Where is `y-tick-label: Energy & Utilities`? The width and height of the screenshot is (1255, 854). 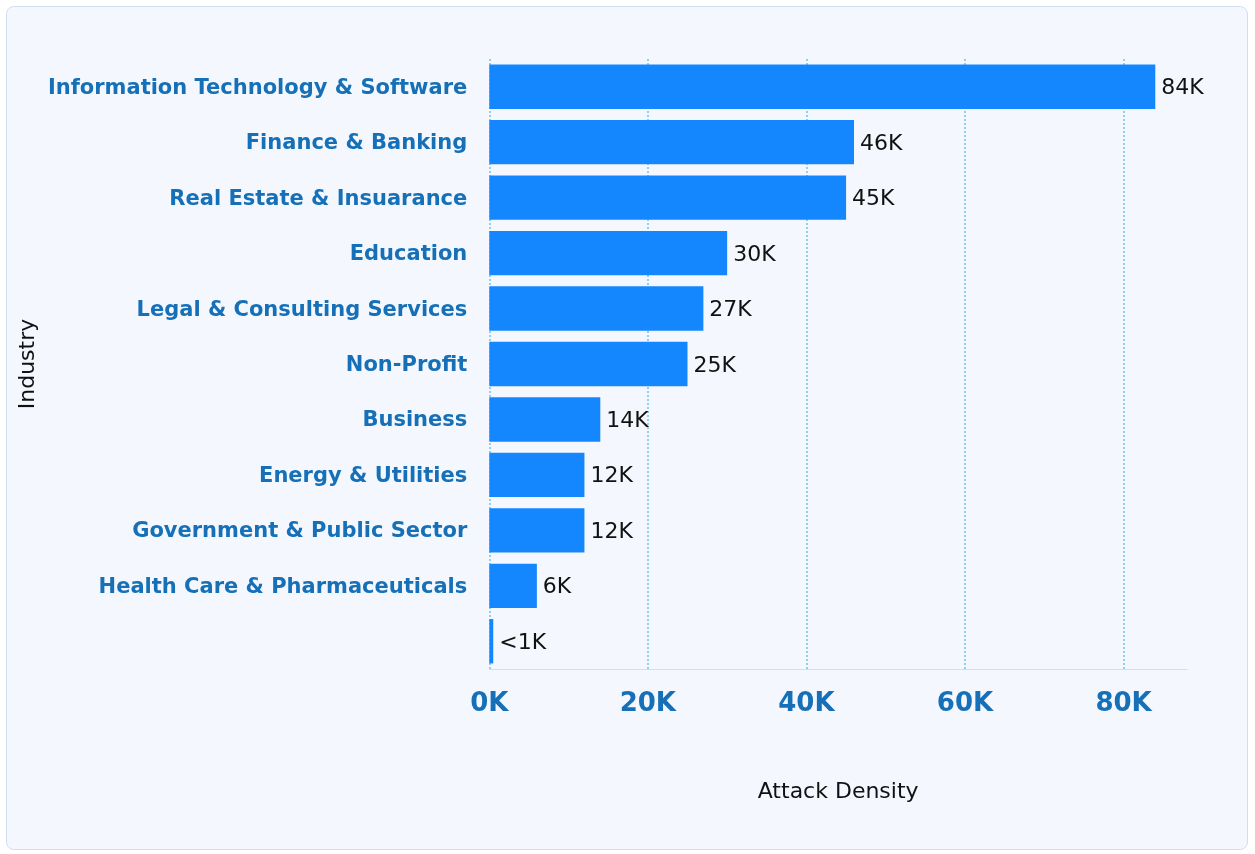 y-tick-label: Energy & Utilities is located at coordinates (363, 474).